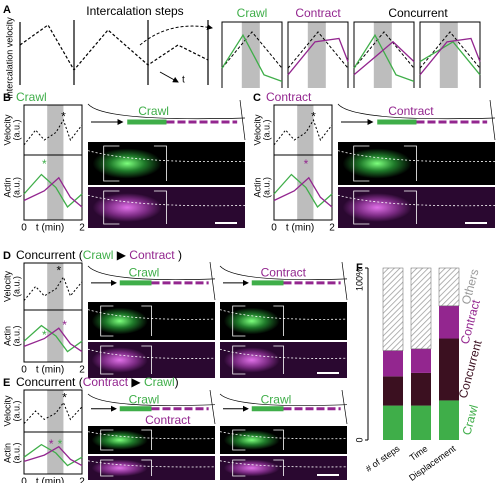  I want to click on axis-label: t, so click(183, 80).